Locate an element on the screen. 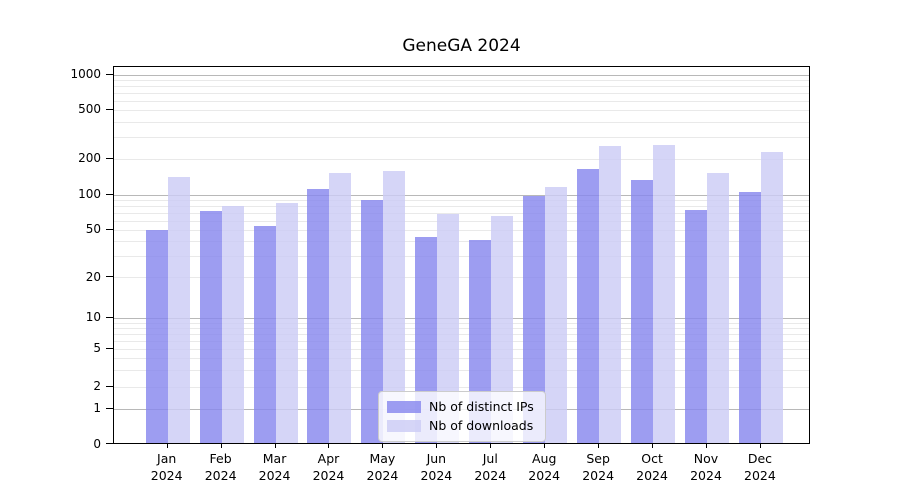 The image size is (900, 500). bar-oct-downloads is located at coordinates (664, 294).